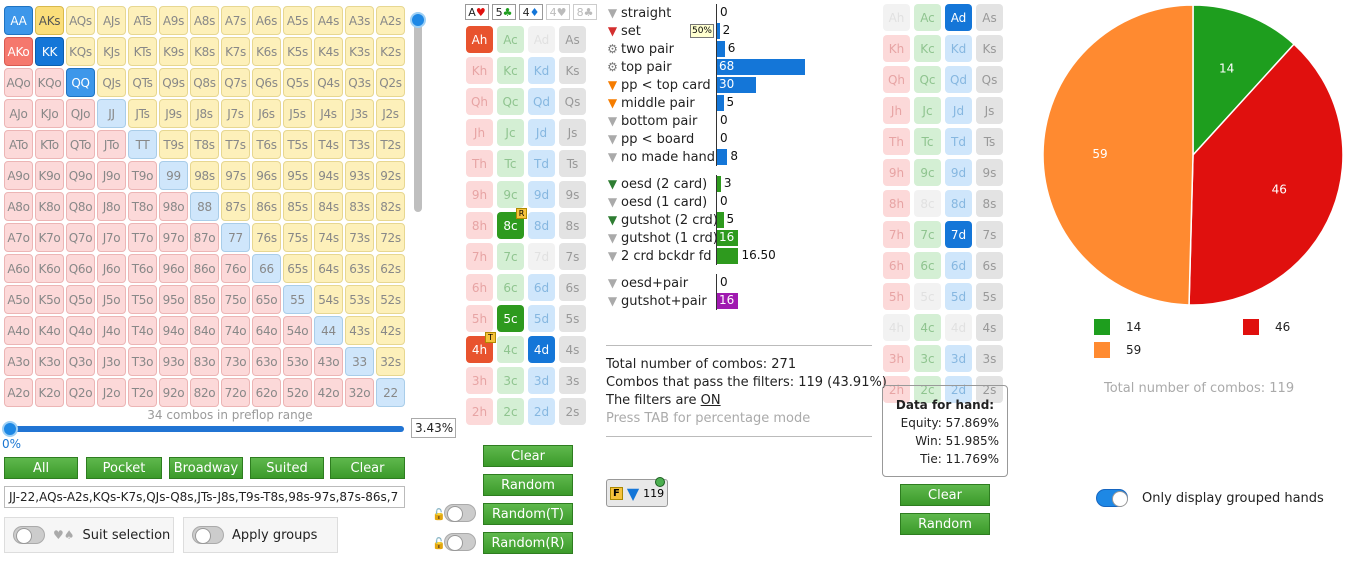 This screenshot has width=1345, height=568. Describe the element at coordinates (896, 141) in the screenshot. I see `right-board-card: Th` at that location.